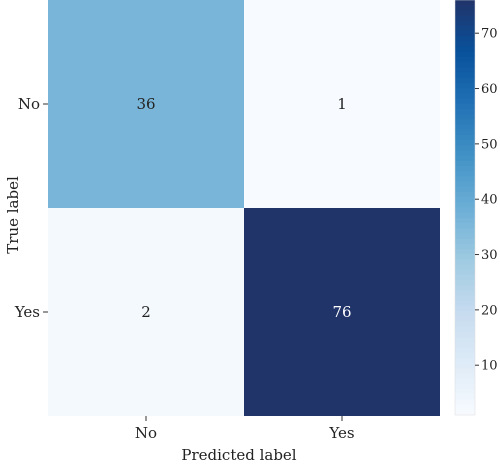 Image resolution: width=500 pixels, height=468 pixels. Describe the element at coordinates (29, 104) in the screenshot. I see `y-tick-label: No` at that location.